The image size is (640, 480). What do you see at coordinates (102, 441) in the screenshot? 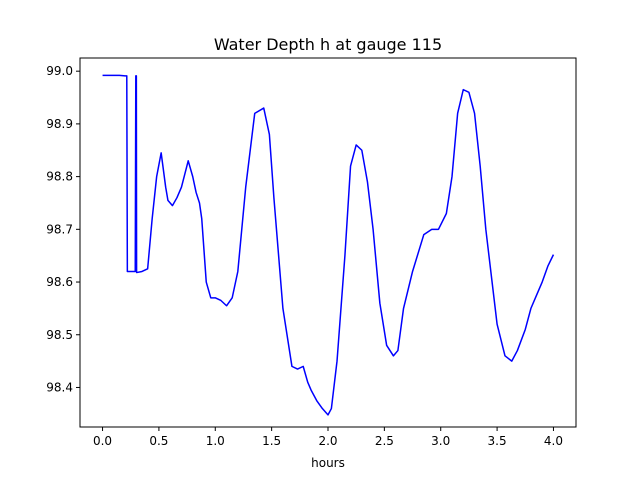
I see `x-tick-label: 0.0` at bounding box center [102, 441].